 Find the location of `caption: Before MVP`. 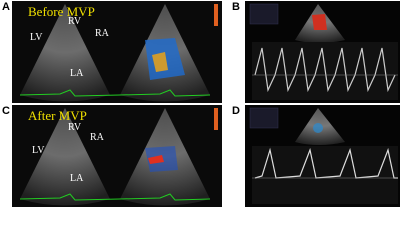

caption: Before MVP is located at coordinates (61, 11).